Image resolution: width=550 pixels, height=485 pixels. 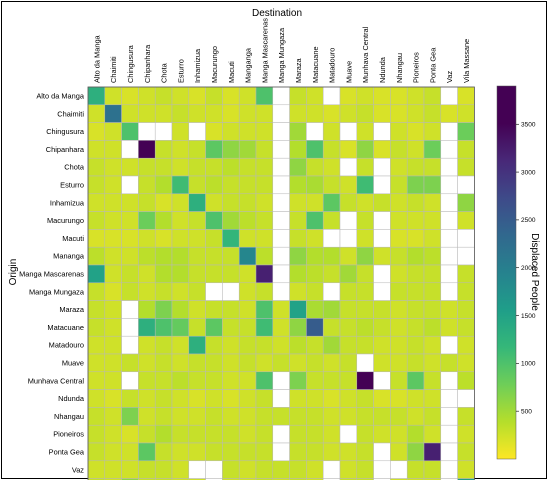 I want to click on x-tick-label: Esturro, so click(x=180, y=71).